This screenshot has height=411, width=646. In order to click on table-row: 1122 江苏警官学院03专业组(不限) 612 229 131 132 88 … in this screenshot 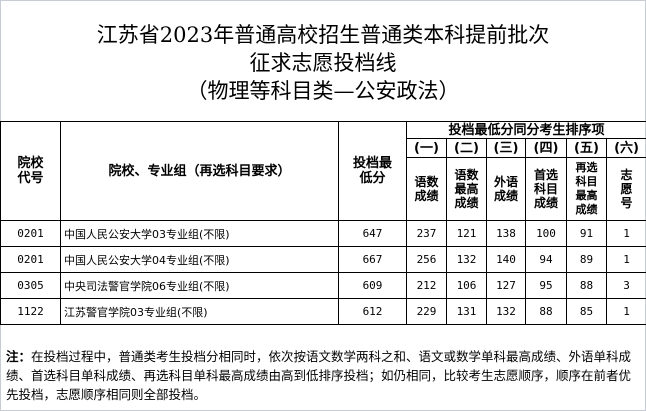, I will do `click(323, 311)`.